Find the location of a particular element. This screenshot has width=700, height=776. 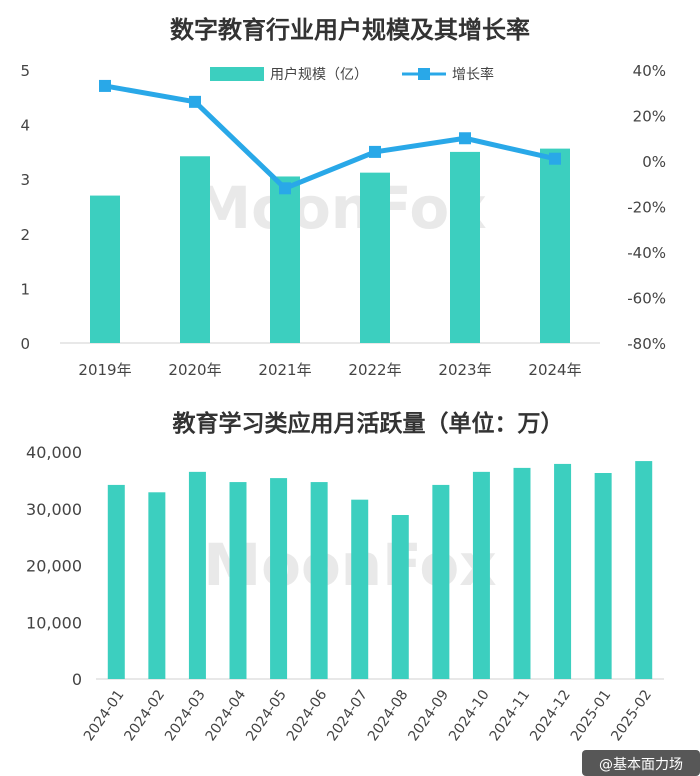

chart1-x-tick: 2022年 is located at coordinates (374, 370).